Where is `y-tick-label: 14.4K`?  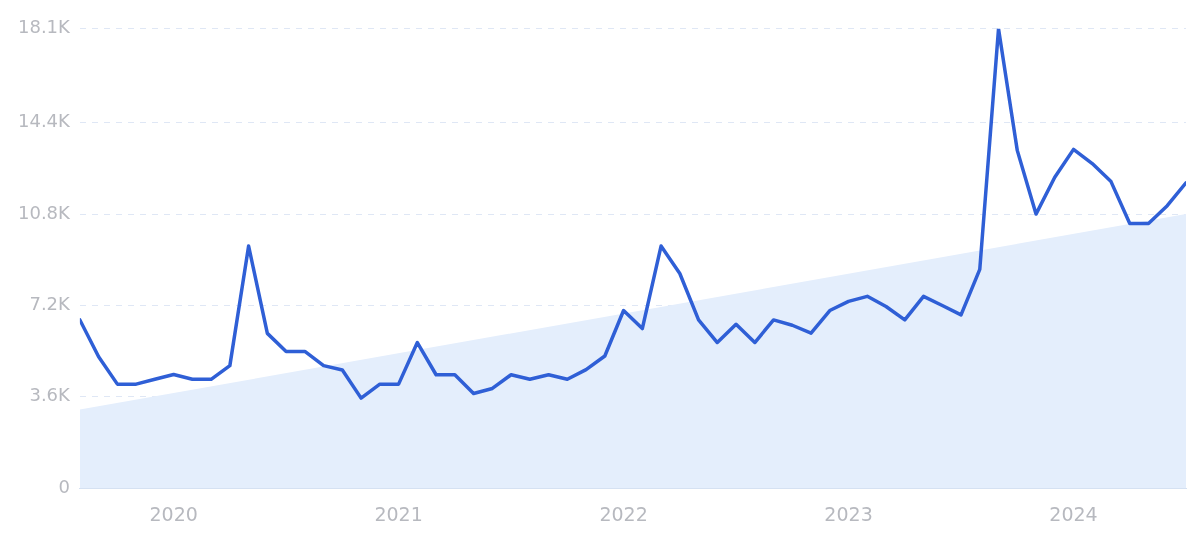 y-tick-label: 14.4K is located at coordinates (44, 121).